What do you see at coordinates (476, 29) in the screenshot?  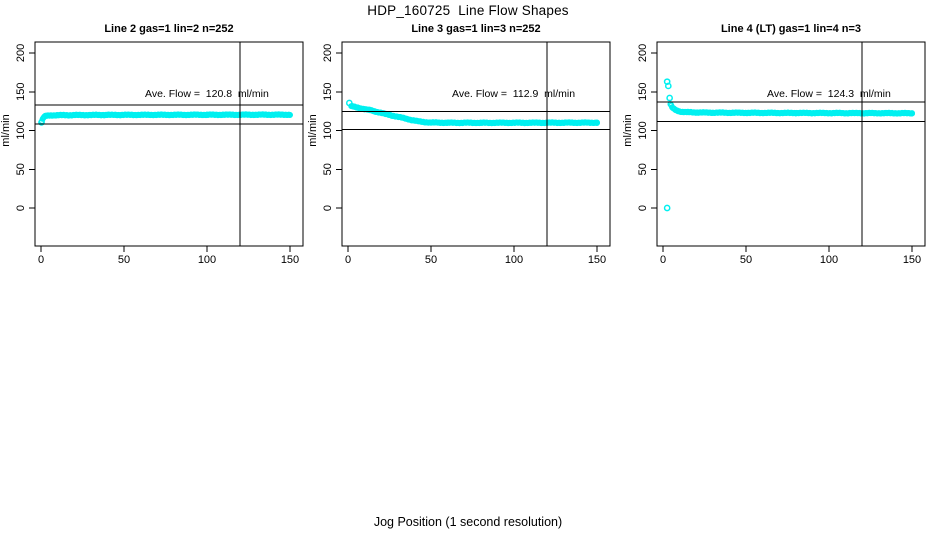 I see `panel-title: Line 3 gas=1 lin=3 n=252` at bounding box center [476, 29].